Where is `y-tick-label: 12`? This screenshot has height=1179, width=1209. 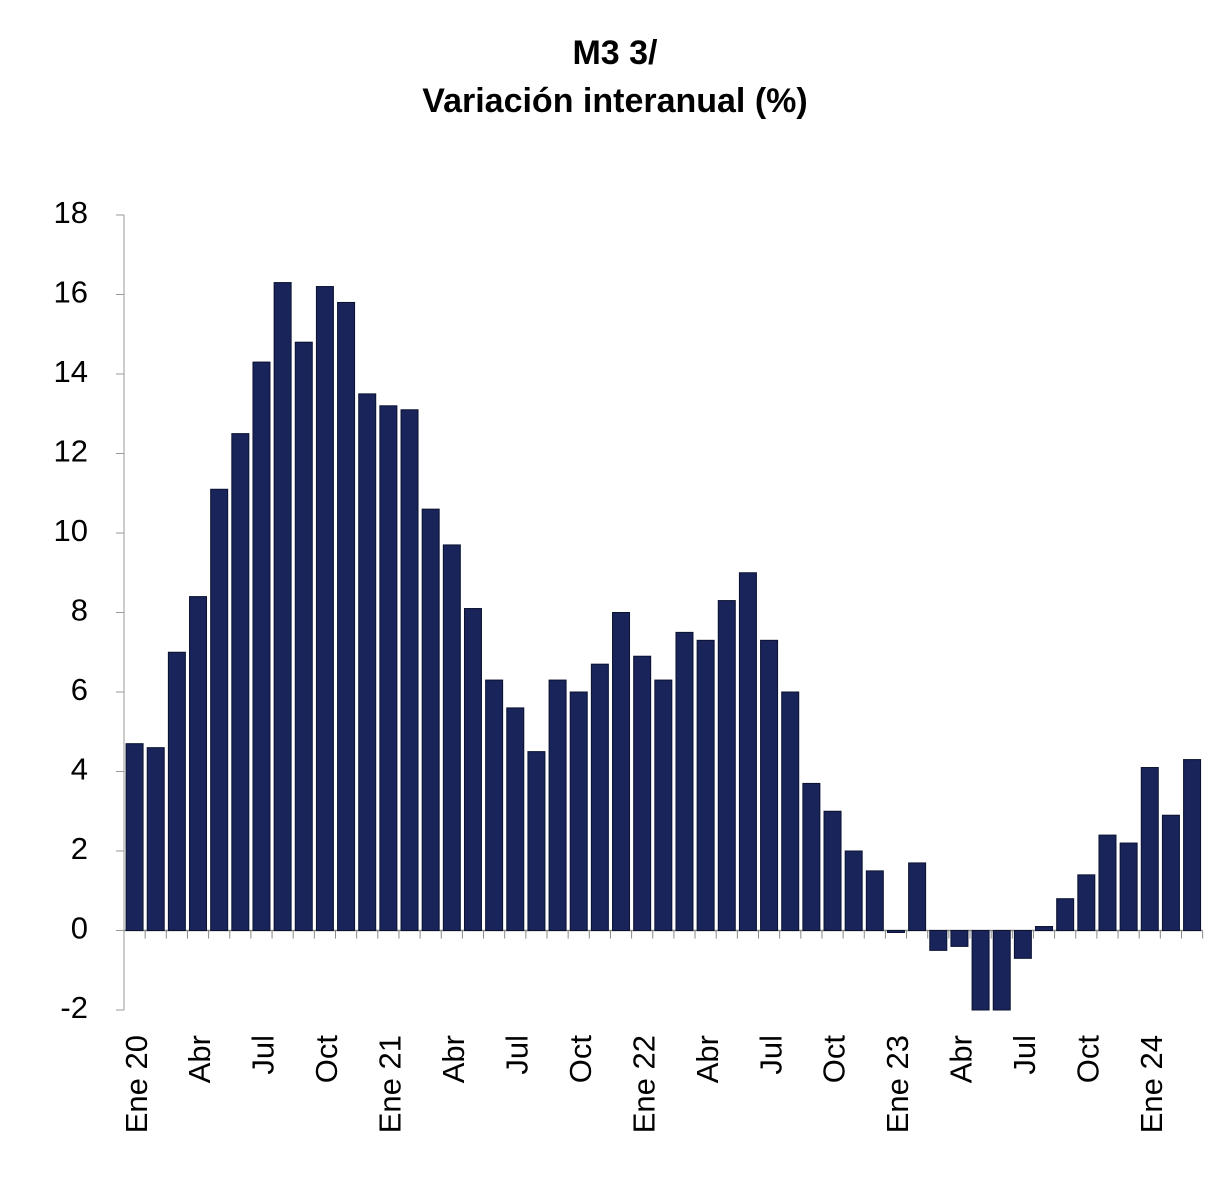
y-tick-label: 12 is located at coordinates (71, 451).